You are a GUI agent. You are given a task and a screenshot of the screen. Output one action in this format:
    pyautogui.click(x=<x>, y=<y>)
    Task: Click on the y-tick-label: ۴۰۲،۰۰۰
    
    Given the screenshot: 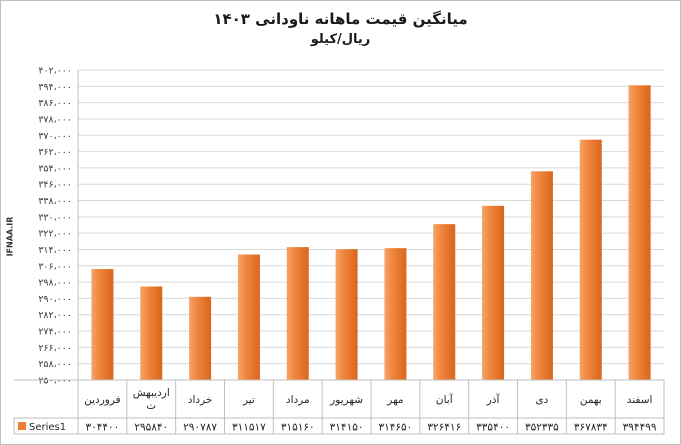 What is the action you would take?
    pyautogui.click(x=55, y=71)
    